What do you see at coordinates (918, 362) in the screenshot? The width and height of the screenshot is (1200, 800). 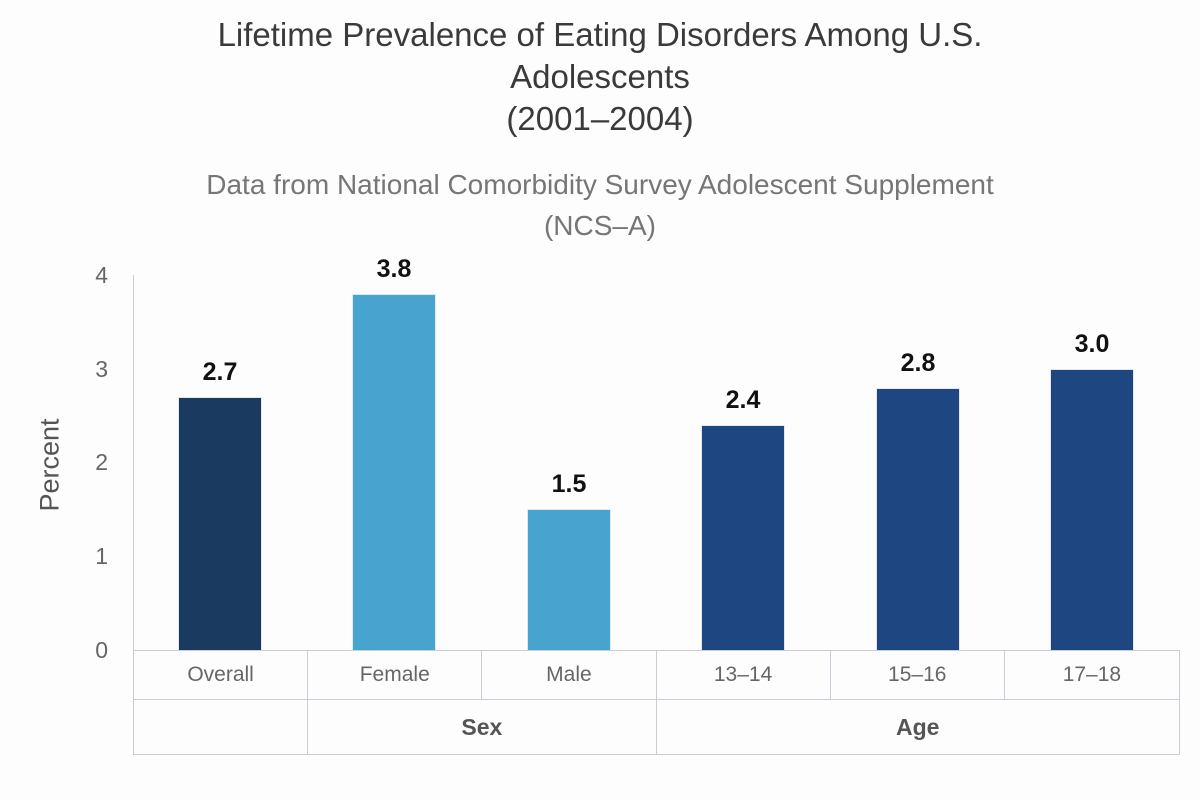 I see `bar-value-label-15-16: 2.8` at bounding box center [918, 362].